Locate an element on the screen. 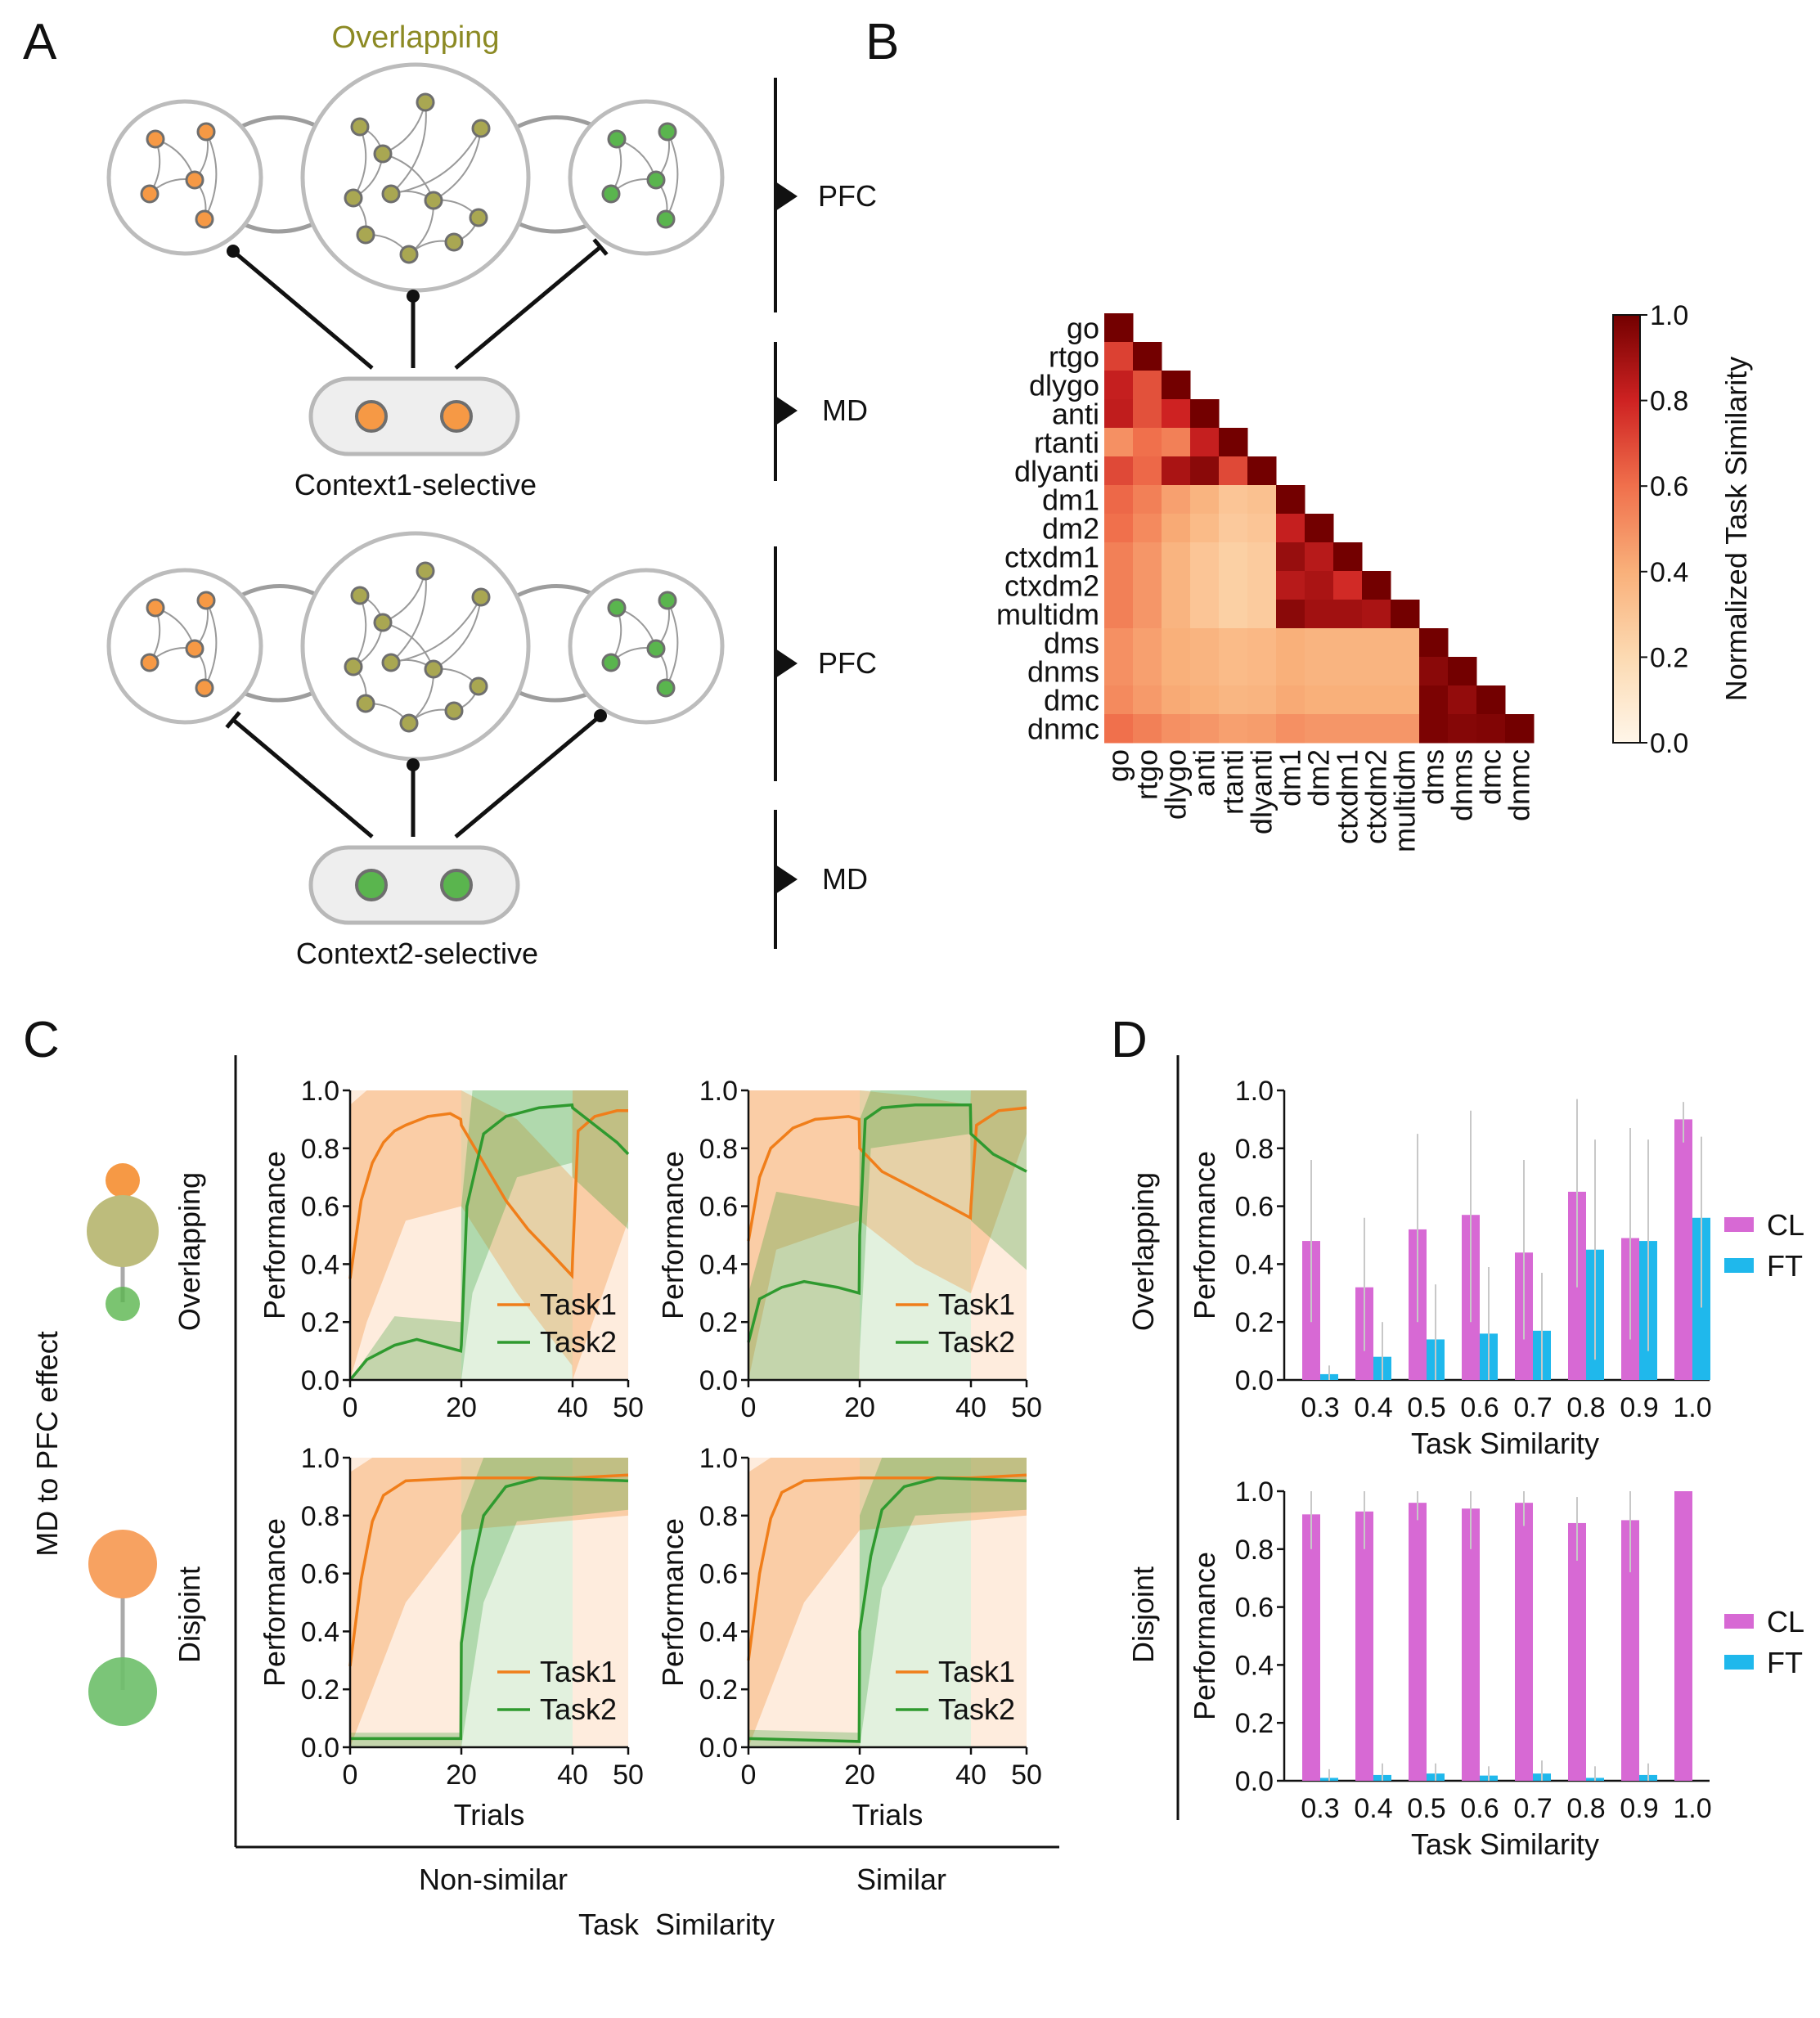 The height and width of the screenshot is (2018, 1820). synapse-edge is located at coordinates (457, 165).